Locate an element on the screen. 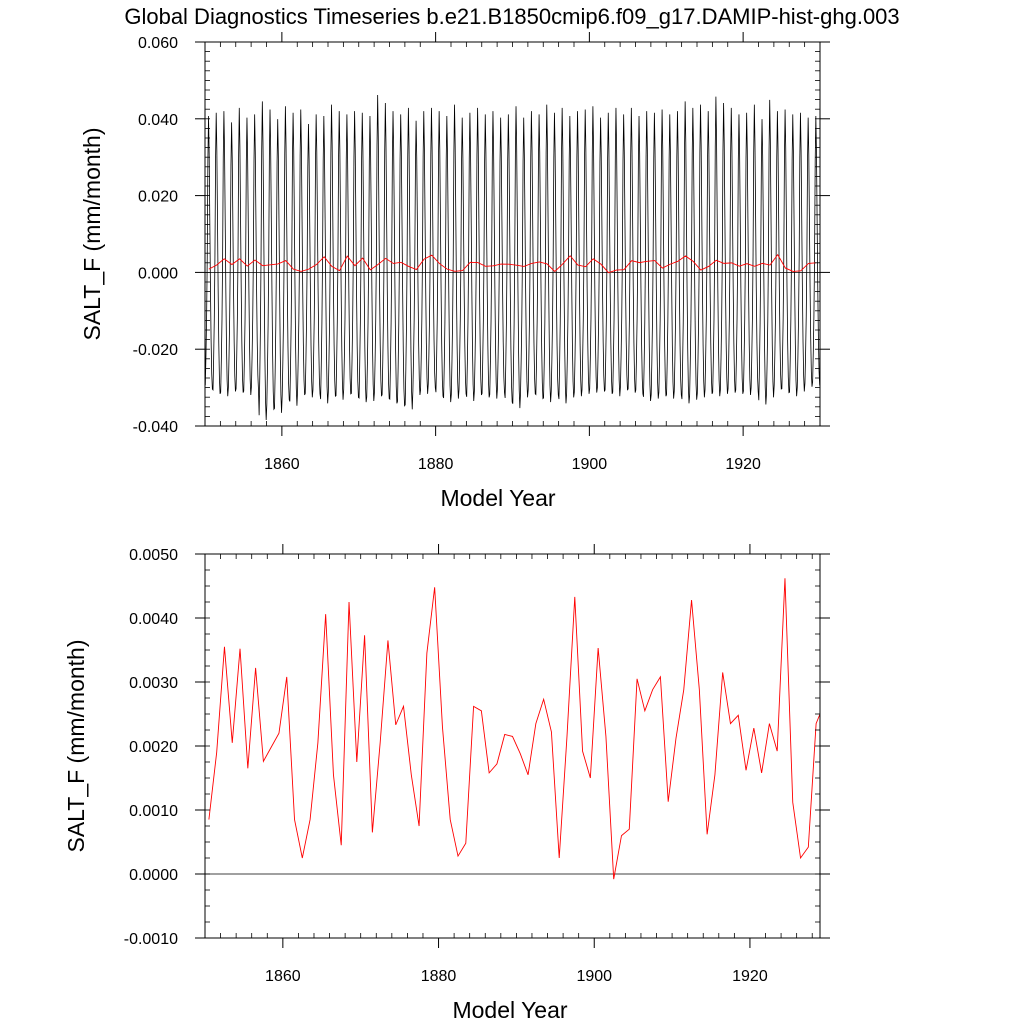 This screenshot has width=1024, height=1024. top-y-tick-label: 0.020 is located at coordinates (158, 197).